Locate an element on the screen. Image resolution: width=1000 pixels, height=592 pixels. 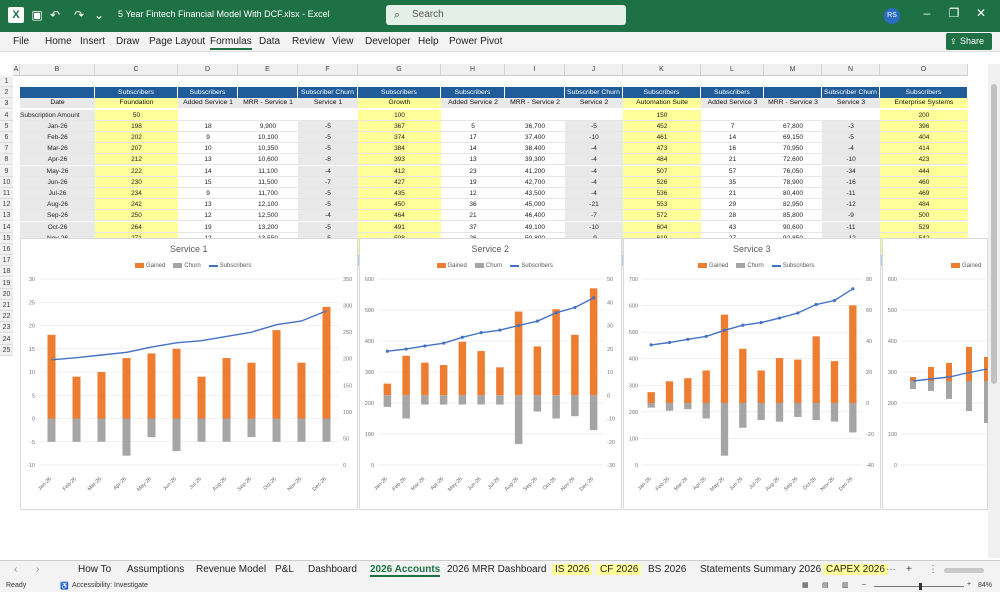
table-cell: 484 is located at coordinates (662, 160).